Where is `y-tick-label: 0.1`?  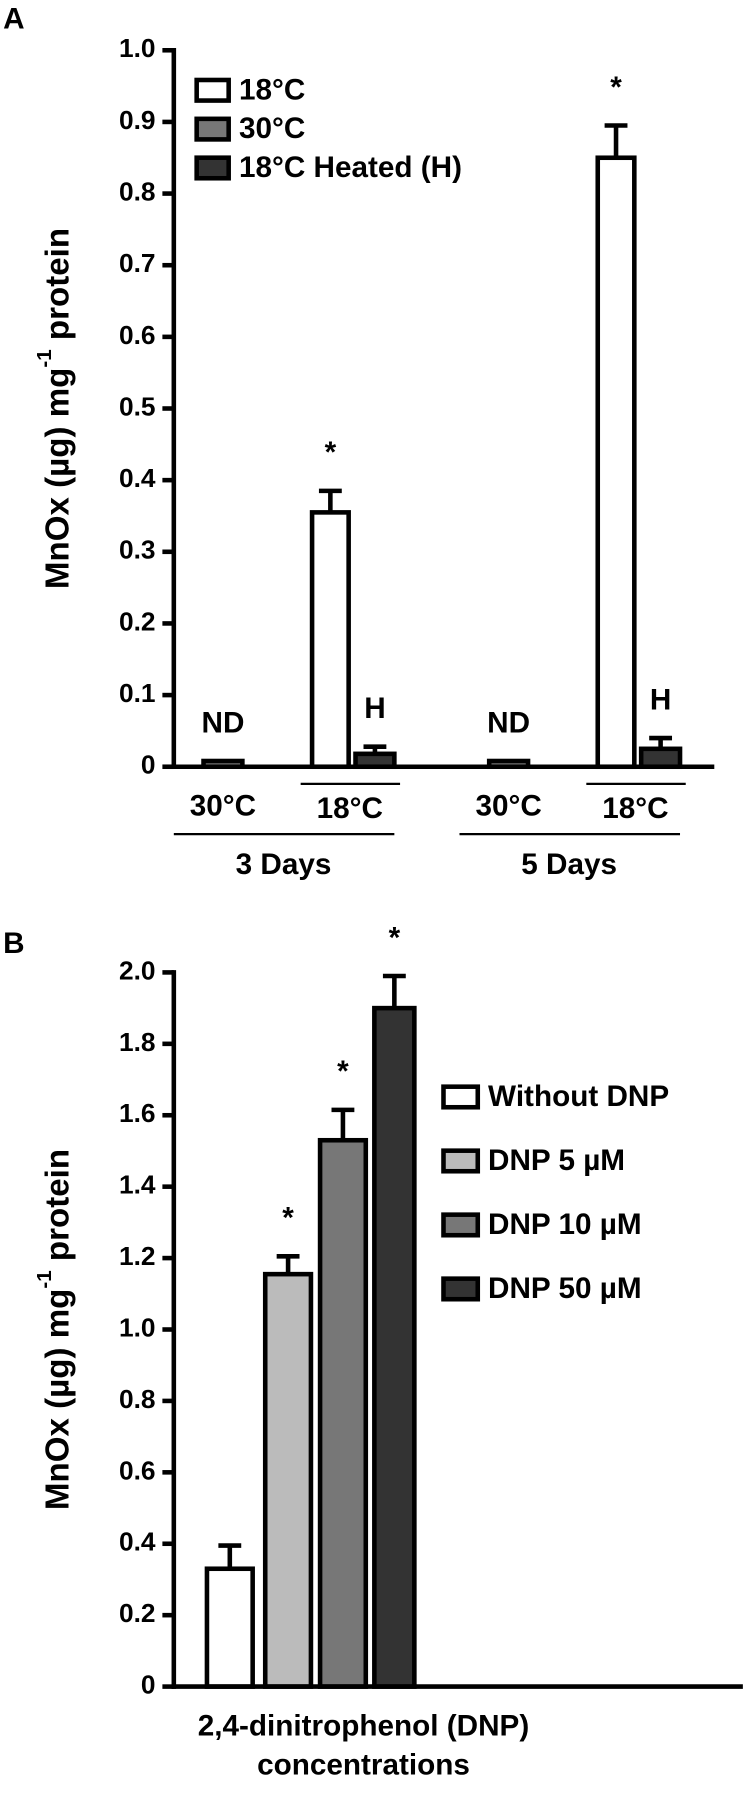
y-tick-label: 0.1 is located at coordinates (137, 693).